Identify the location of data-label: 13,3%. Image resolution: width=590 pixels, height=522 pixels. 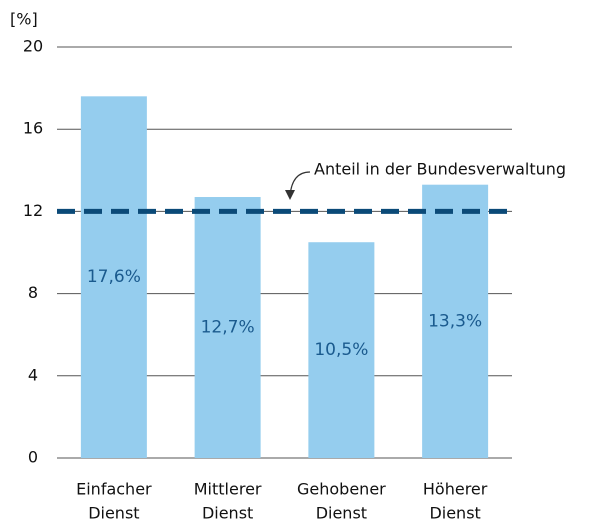
(455, 321).